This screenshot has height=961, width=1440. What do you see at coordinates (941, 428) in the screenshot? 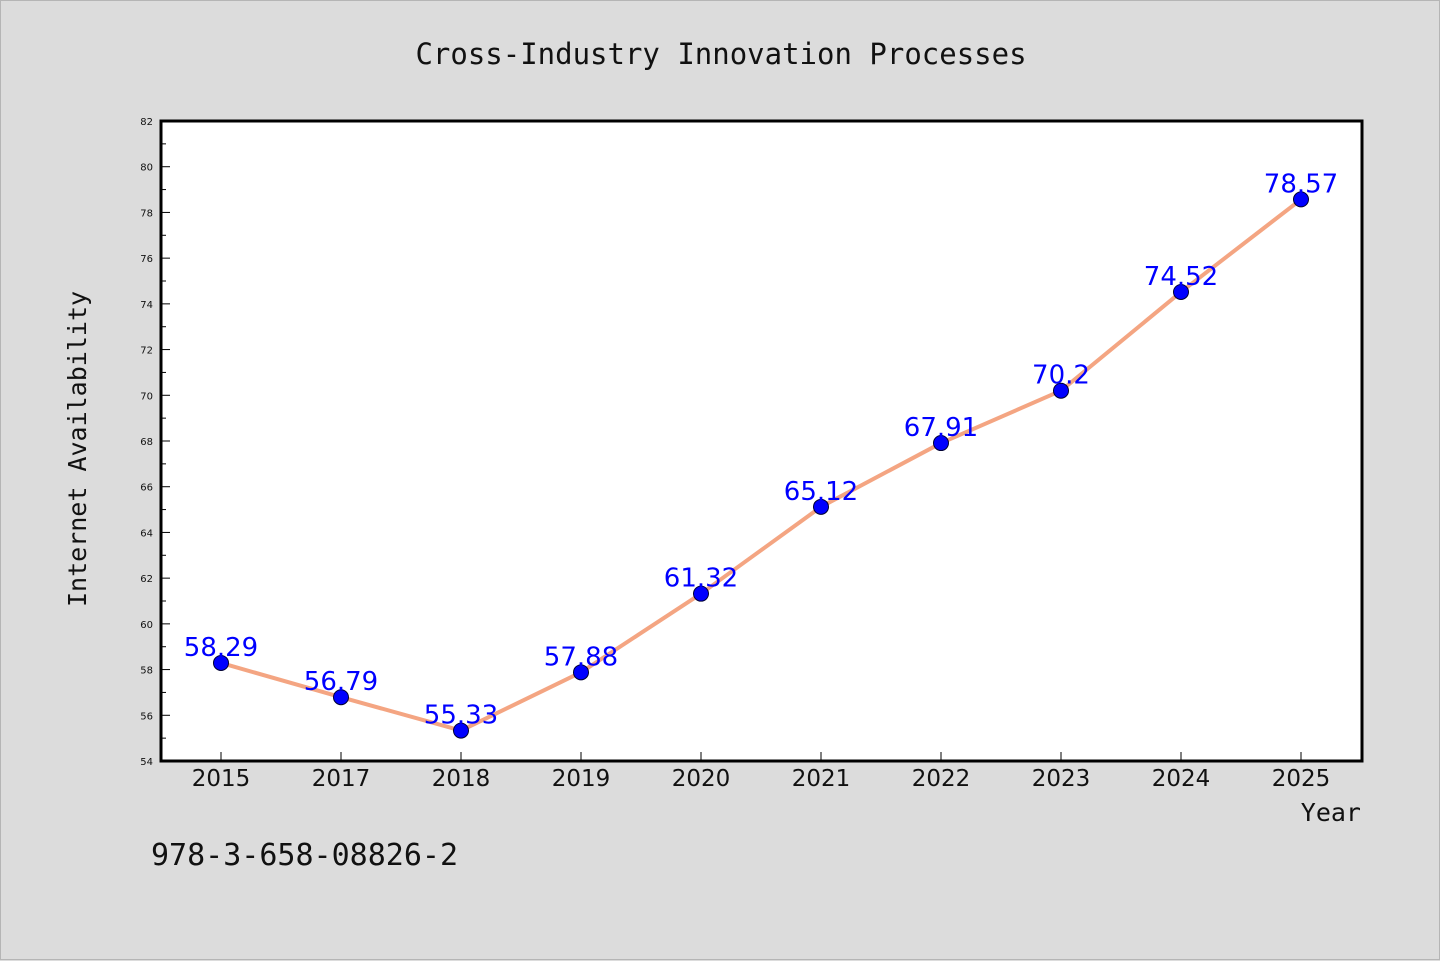
I see `data-label: 67.91` at bounding box center [941, 428].